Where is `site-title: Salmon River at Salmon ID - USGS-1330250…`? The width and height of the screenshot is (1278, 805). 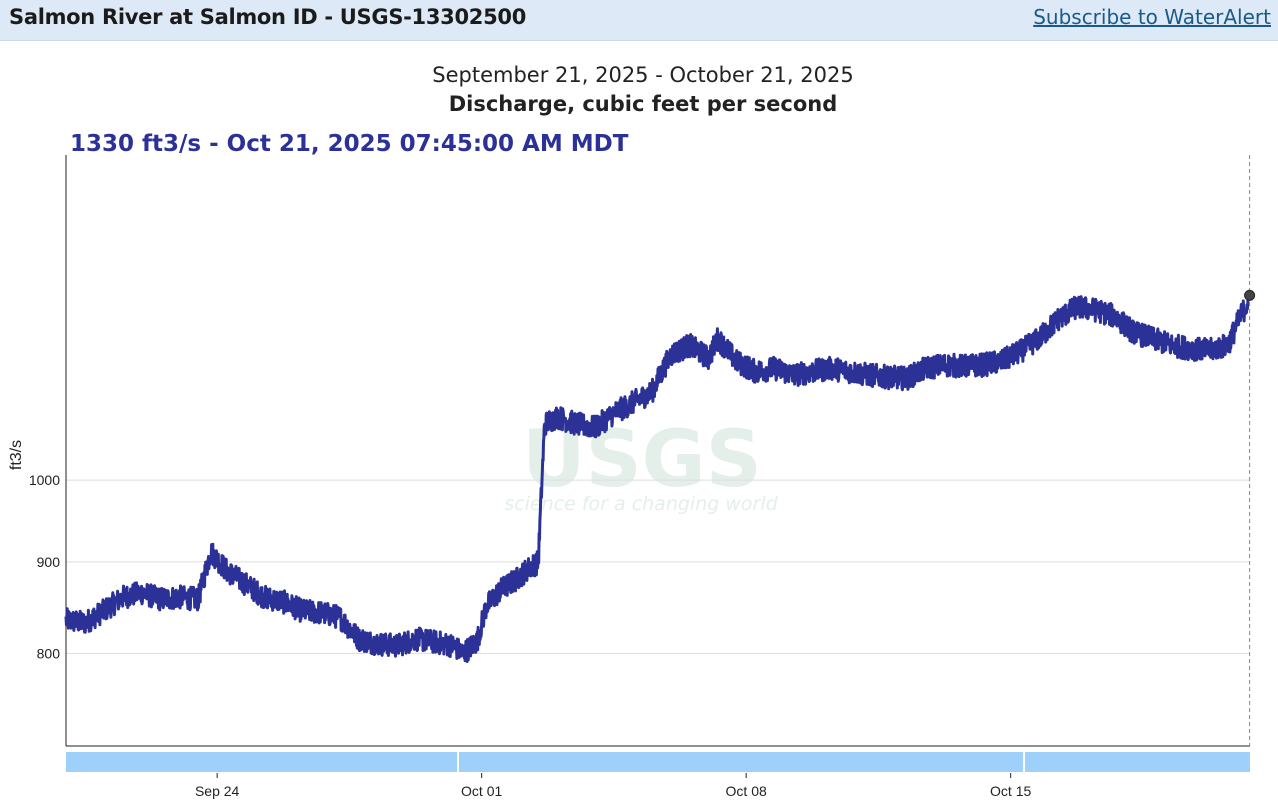
site-title: Salmon River at Salmon ID - USGS-1330250… is located at coordinates (268, 17).